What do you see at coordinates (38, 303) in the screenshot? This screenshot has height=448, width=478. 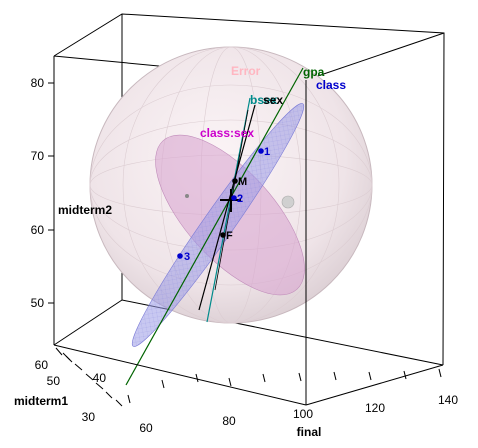 I see `y-tick-label: 50` at bounding box center [38, 303].